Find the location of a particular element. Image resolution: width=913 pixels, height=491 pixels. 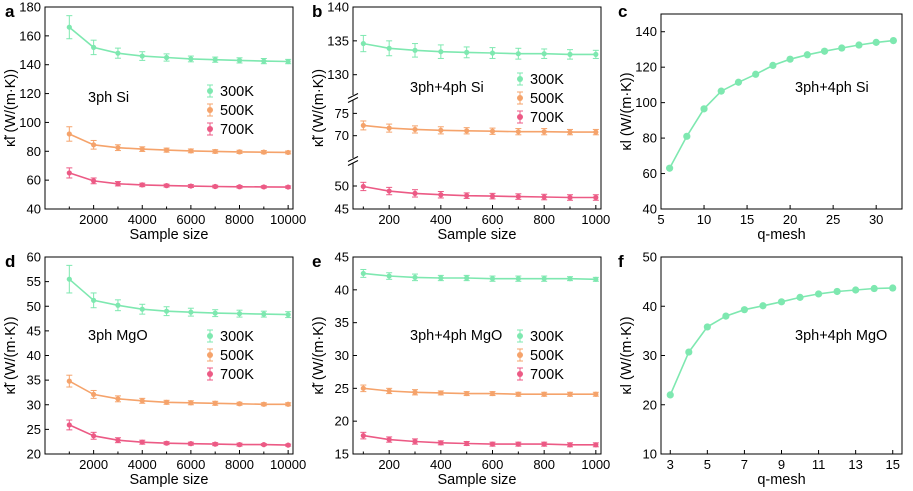

series-500K is located at coordinates (179, 141).